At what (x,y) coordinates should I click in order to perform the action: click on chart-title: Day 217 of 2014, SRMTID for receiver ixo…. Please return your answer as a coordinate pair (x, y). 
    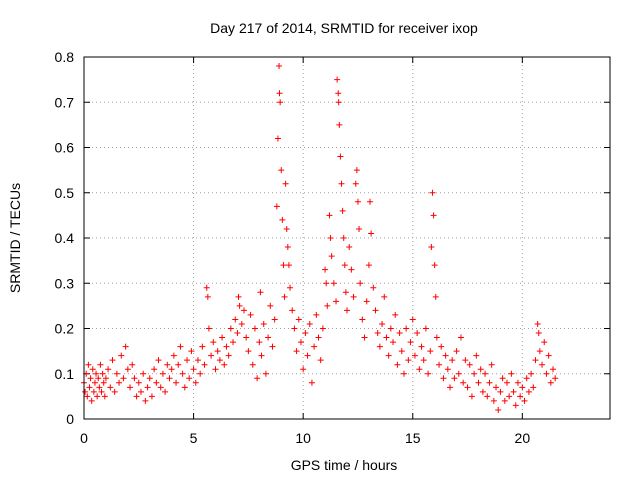
    Looking at the image, I should click on (344, 28).